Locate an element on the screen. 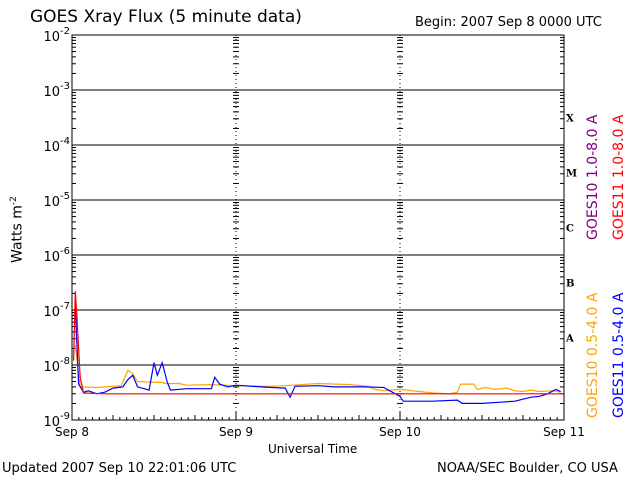  y-tick-label: 10⁻⁶ is located at coordinates (56, 255).